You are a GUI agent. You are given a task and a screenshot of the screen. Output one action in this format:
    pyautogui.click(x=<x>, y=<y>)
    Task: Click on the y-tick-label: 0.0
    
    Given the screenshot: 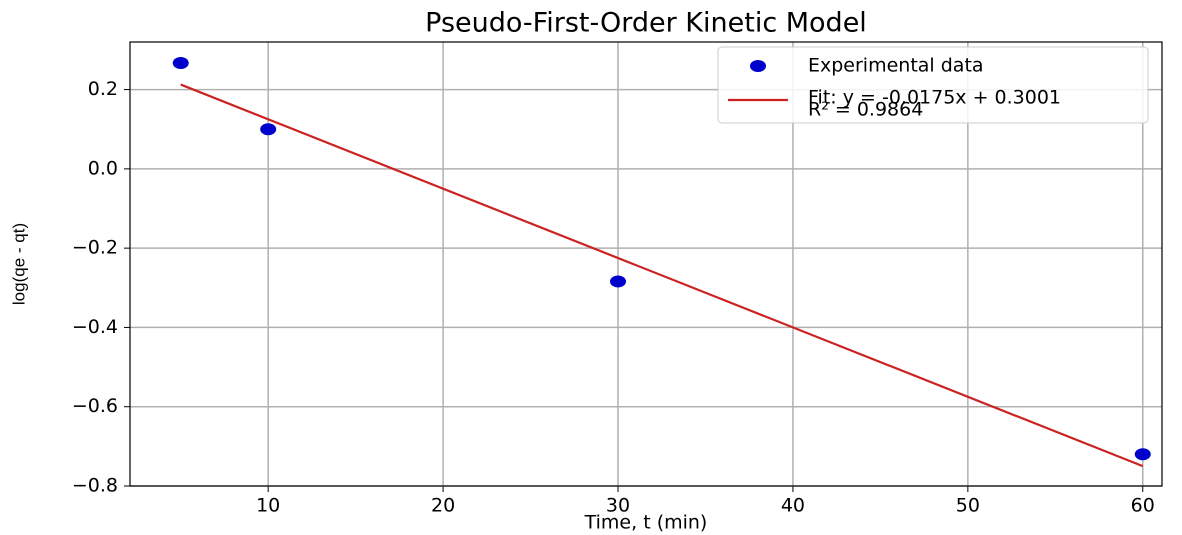 What is the action you would take?
    pyautogui.click(x=103, y=168)
    